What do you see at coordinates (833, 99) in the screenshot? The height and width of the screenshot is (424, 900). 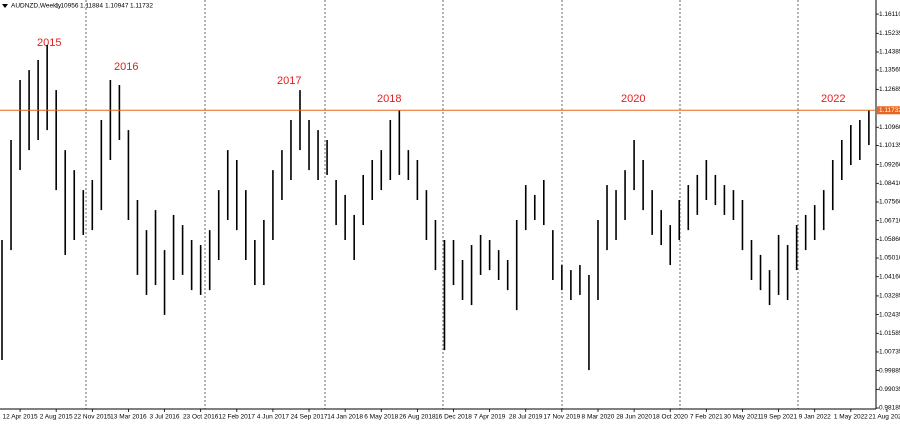 I see `year-annotation: 2022` at bounding box center [833, 99].